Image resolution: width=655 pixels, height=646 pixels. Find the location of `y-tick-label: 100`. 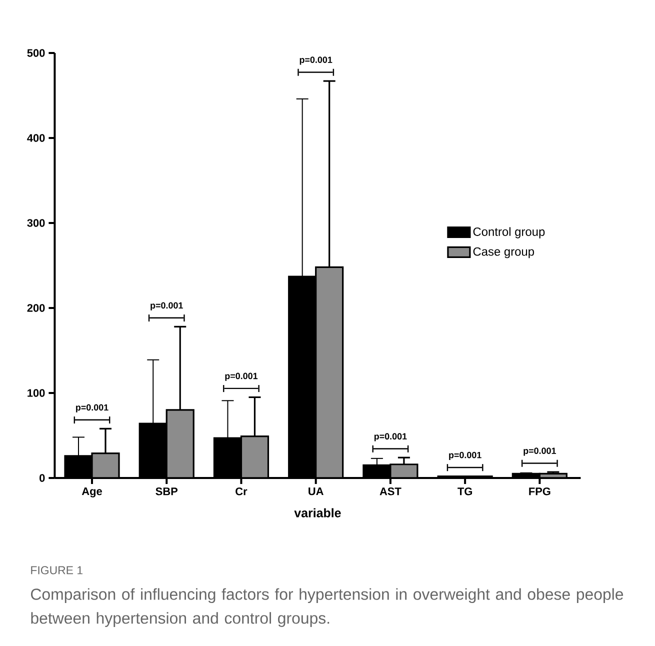

y-tick-label: 100 is located at coordinates (36, 393).